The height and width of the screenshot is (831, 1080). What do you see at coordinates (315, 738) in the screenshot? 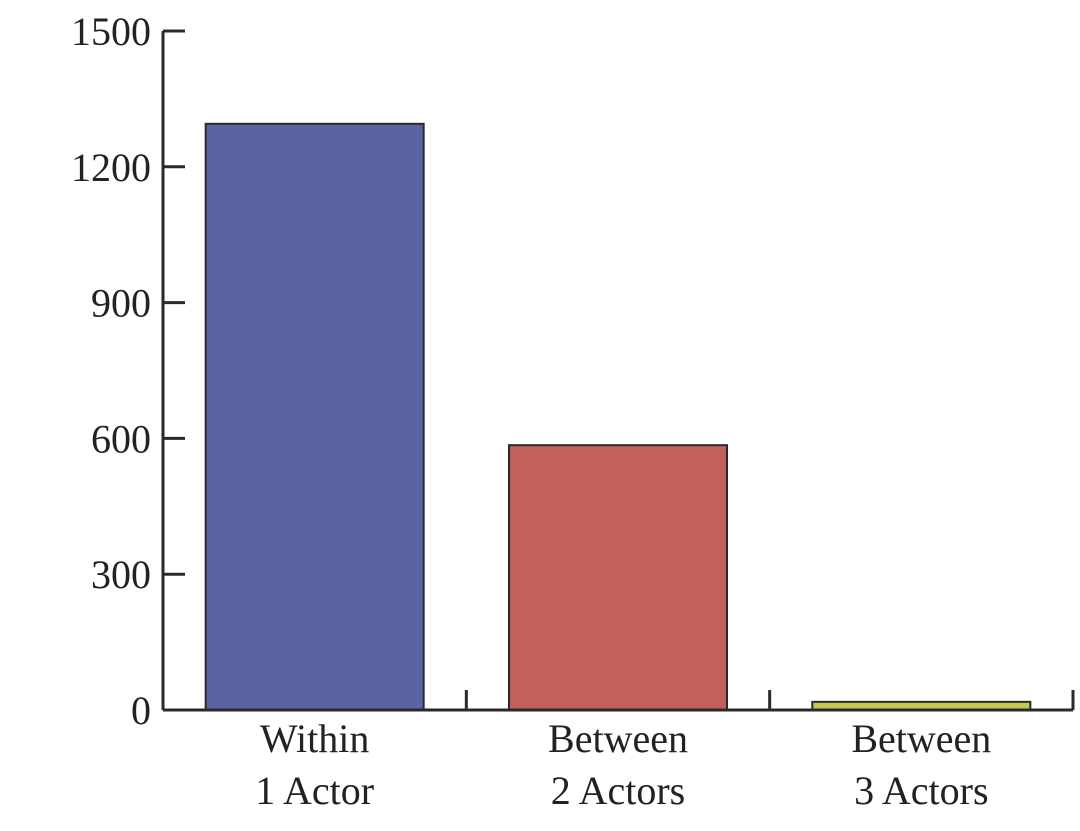
I see `x-category-label-line: Within` at bounding box center [315, 738].